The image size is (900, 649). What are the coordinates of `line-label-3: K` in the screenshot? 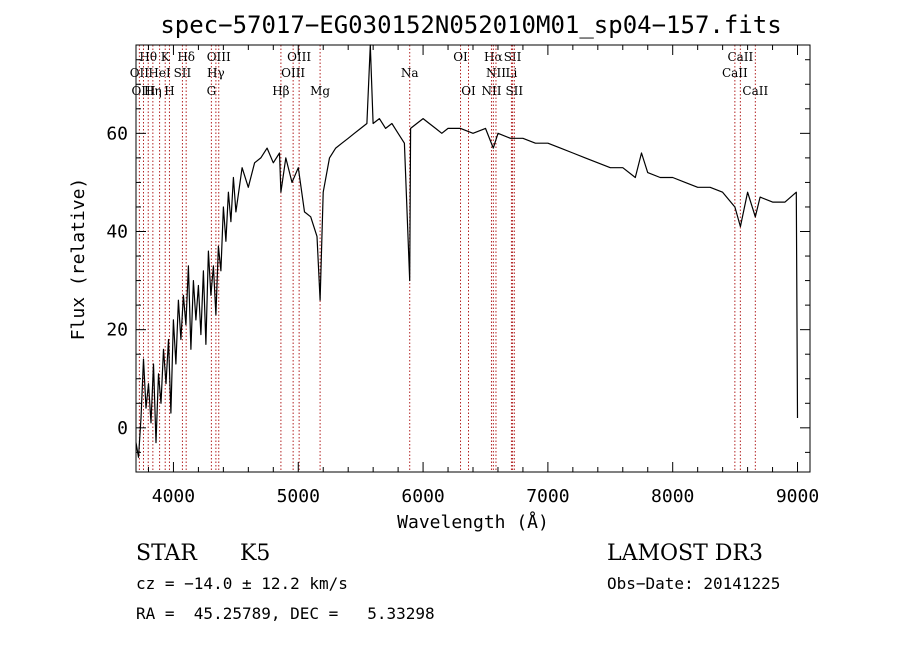 It's located at (166, 57).